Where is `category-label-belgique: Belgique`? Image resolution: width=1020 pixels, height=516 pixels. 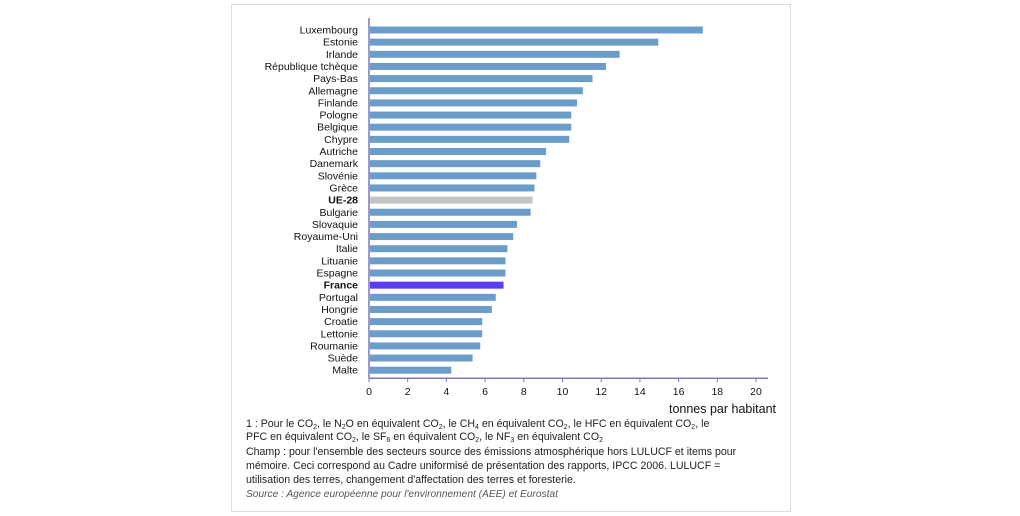 category-label-belgique: Belgique is located at coordinates (337, 128).